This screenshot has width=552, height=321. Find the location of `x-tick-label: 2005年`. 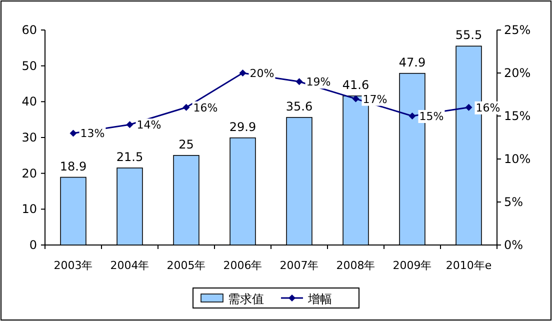

x-tick-label: 2005年 is located at coordinates (186, 265).